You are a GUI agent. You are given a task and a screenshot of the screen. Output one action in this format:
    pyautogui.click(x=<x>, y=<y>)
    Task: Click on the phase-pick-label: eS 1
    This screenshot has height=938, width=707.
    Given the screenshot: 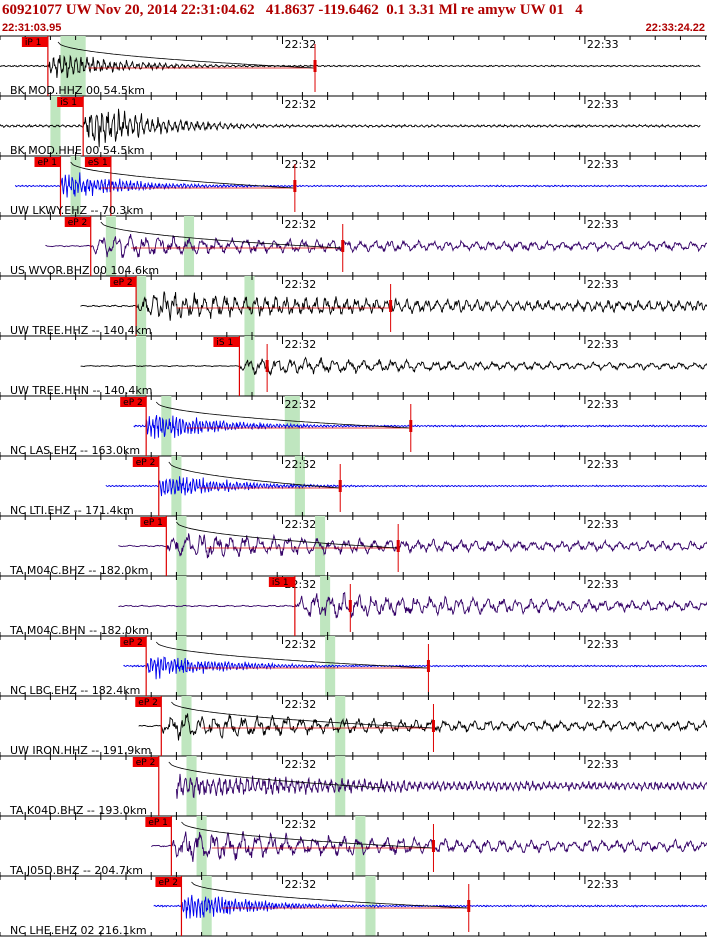 What is the action you would take?
    pyautogui.click(x=98, y=163)
    